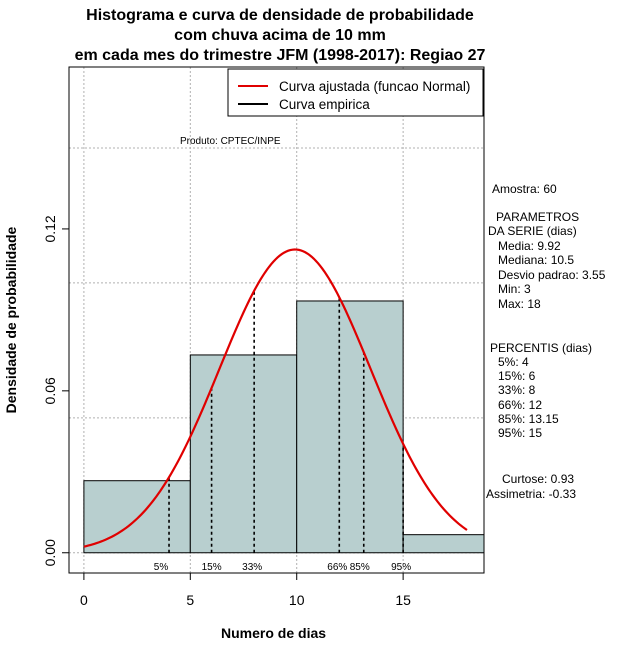 The image size is (640, 660). Describe the element at coordinates (274, 633) in the screenshot. I see `x-axis-title: Numero de dias` at that location.